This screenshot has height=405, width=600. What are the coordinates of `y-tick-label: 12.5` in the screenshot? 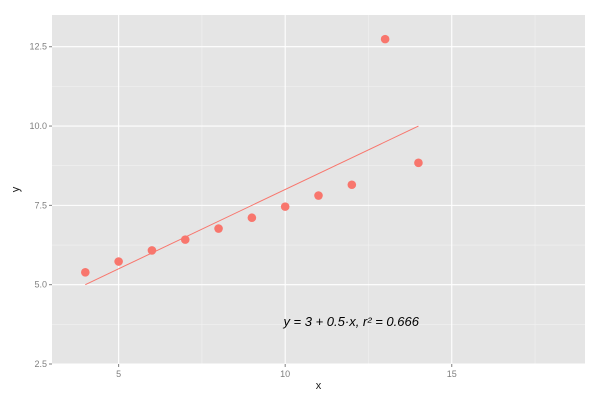 It's located at (38, 47).